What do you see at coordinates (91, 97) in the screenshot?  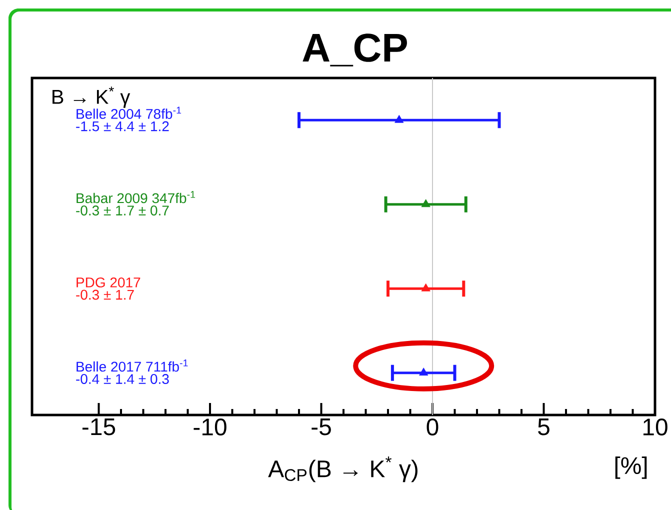 I see `annotation: B → K$^{*}$ γ` at bounding box center [91, 97].